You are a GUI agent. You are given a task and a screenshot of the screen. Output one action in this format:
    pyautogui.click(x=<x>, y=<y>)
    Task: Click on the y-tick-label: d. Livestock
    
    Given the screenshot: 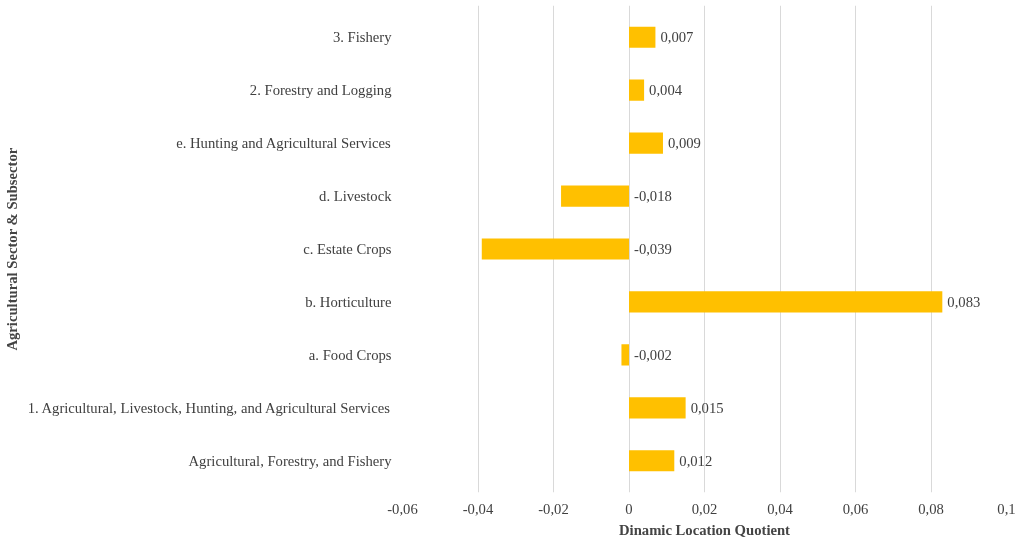 What is the action you would take?
    pyautogui.click(x=356, y=196)
    